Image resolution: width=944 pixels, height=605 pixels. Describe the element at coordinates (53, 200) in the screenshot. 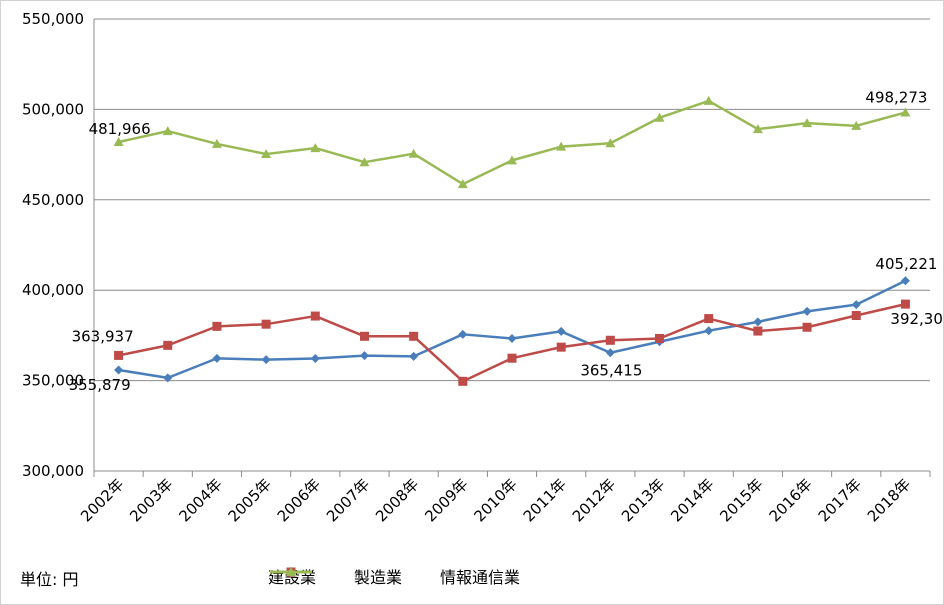

I see `y-tick-label: 450,000` at that location.